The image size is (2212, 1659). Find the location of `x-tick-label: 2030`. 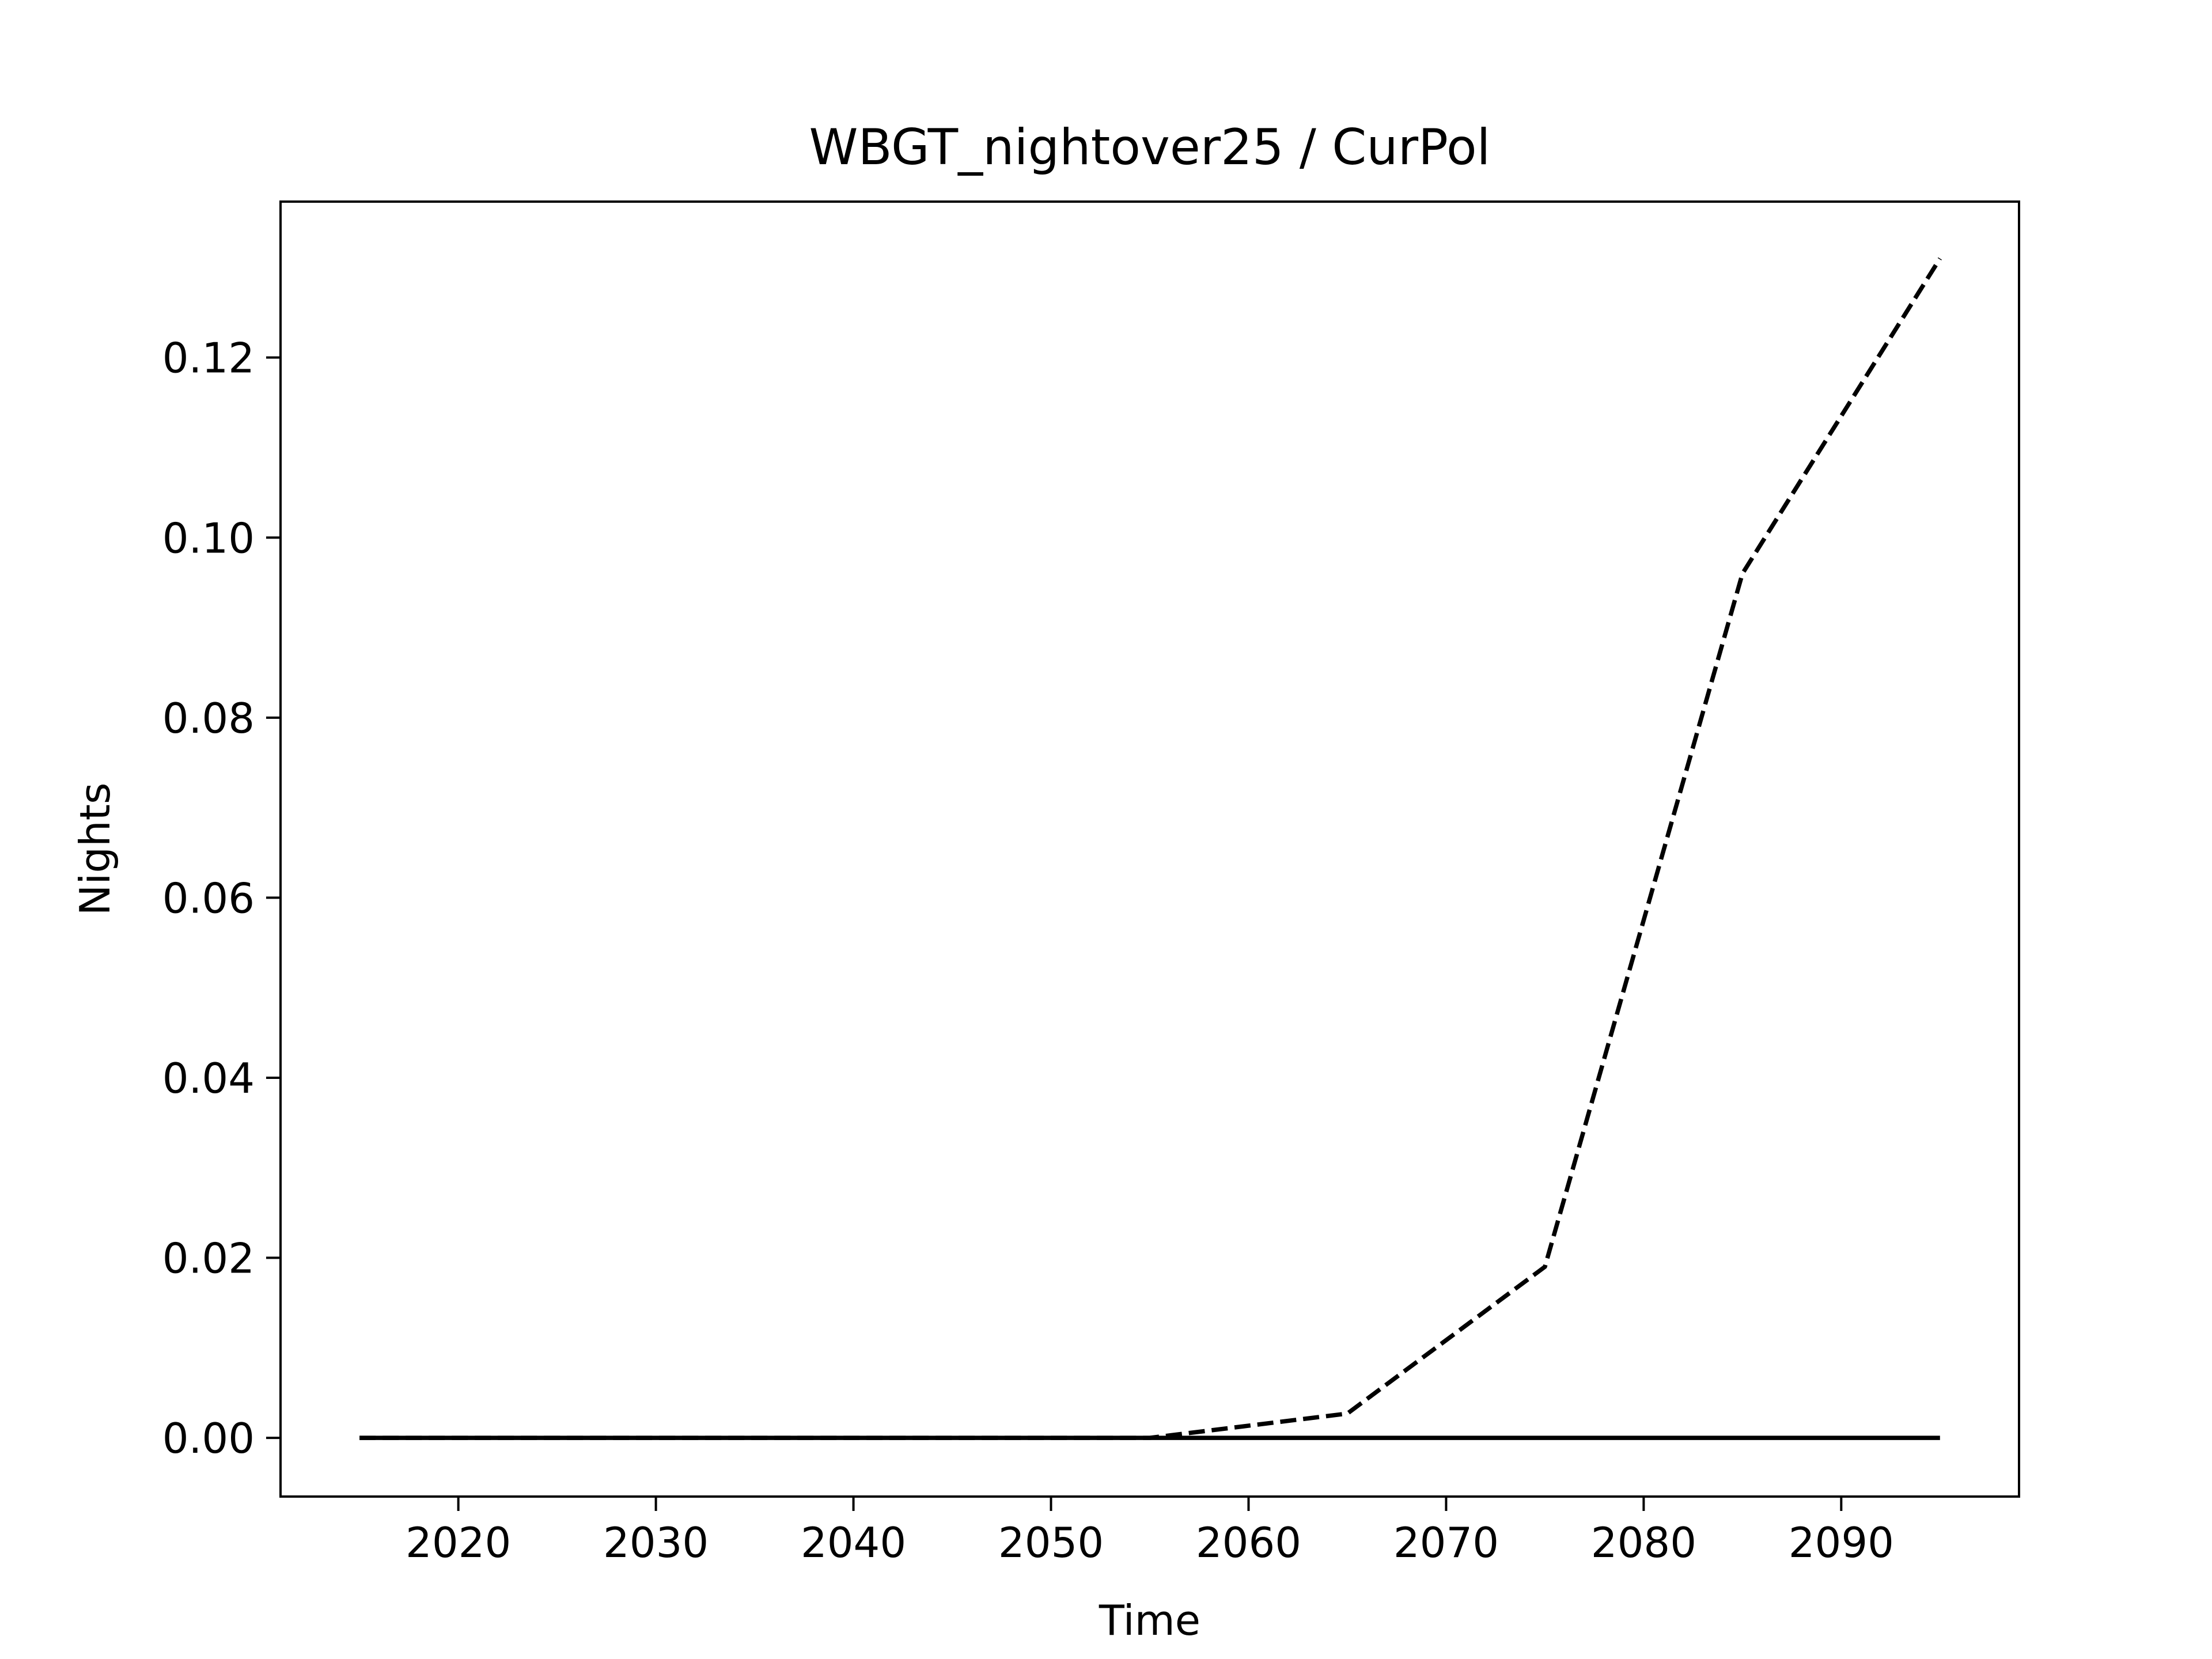

x-tick-label: 2030 is located at coordinates (656, 1542).